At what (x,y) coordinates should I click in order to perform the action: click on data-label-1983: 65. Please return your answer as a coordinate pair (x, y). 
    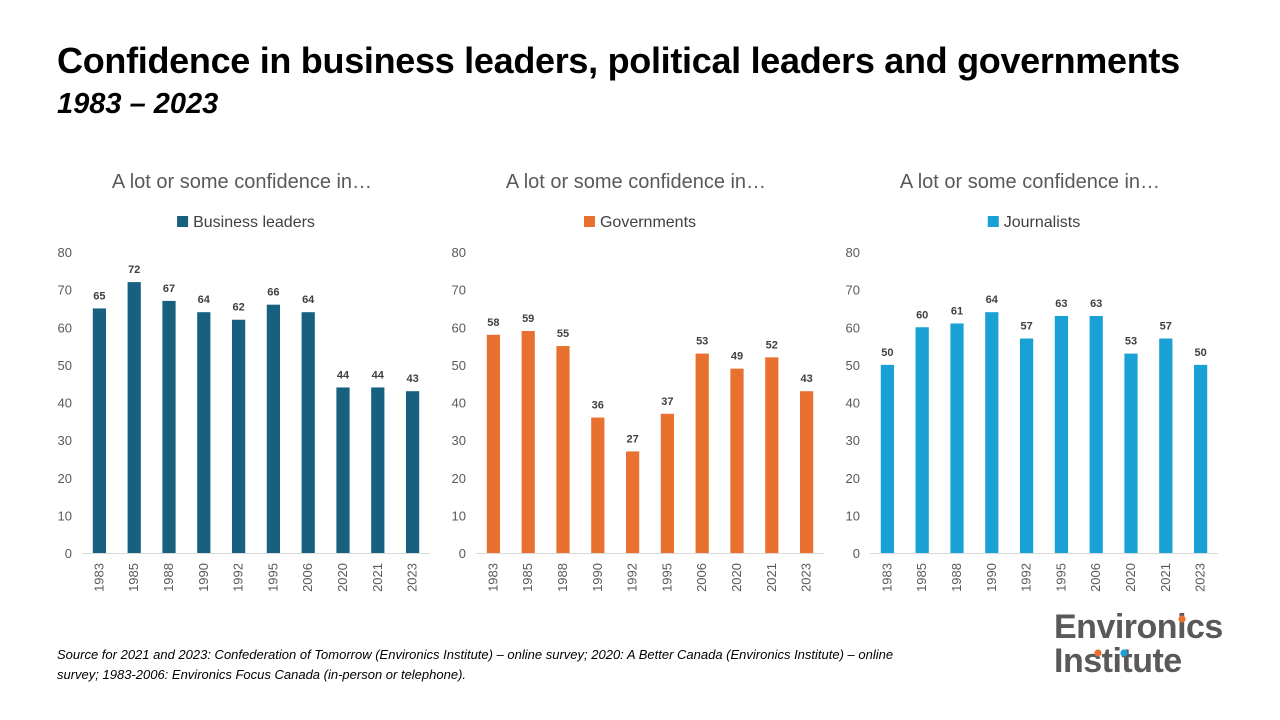
    Looking at the image, I should click on (99, 296).